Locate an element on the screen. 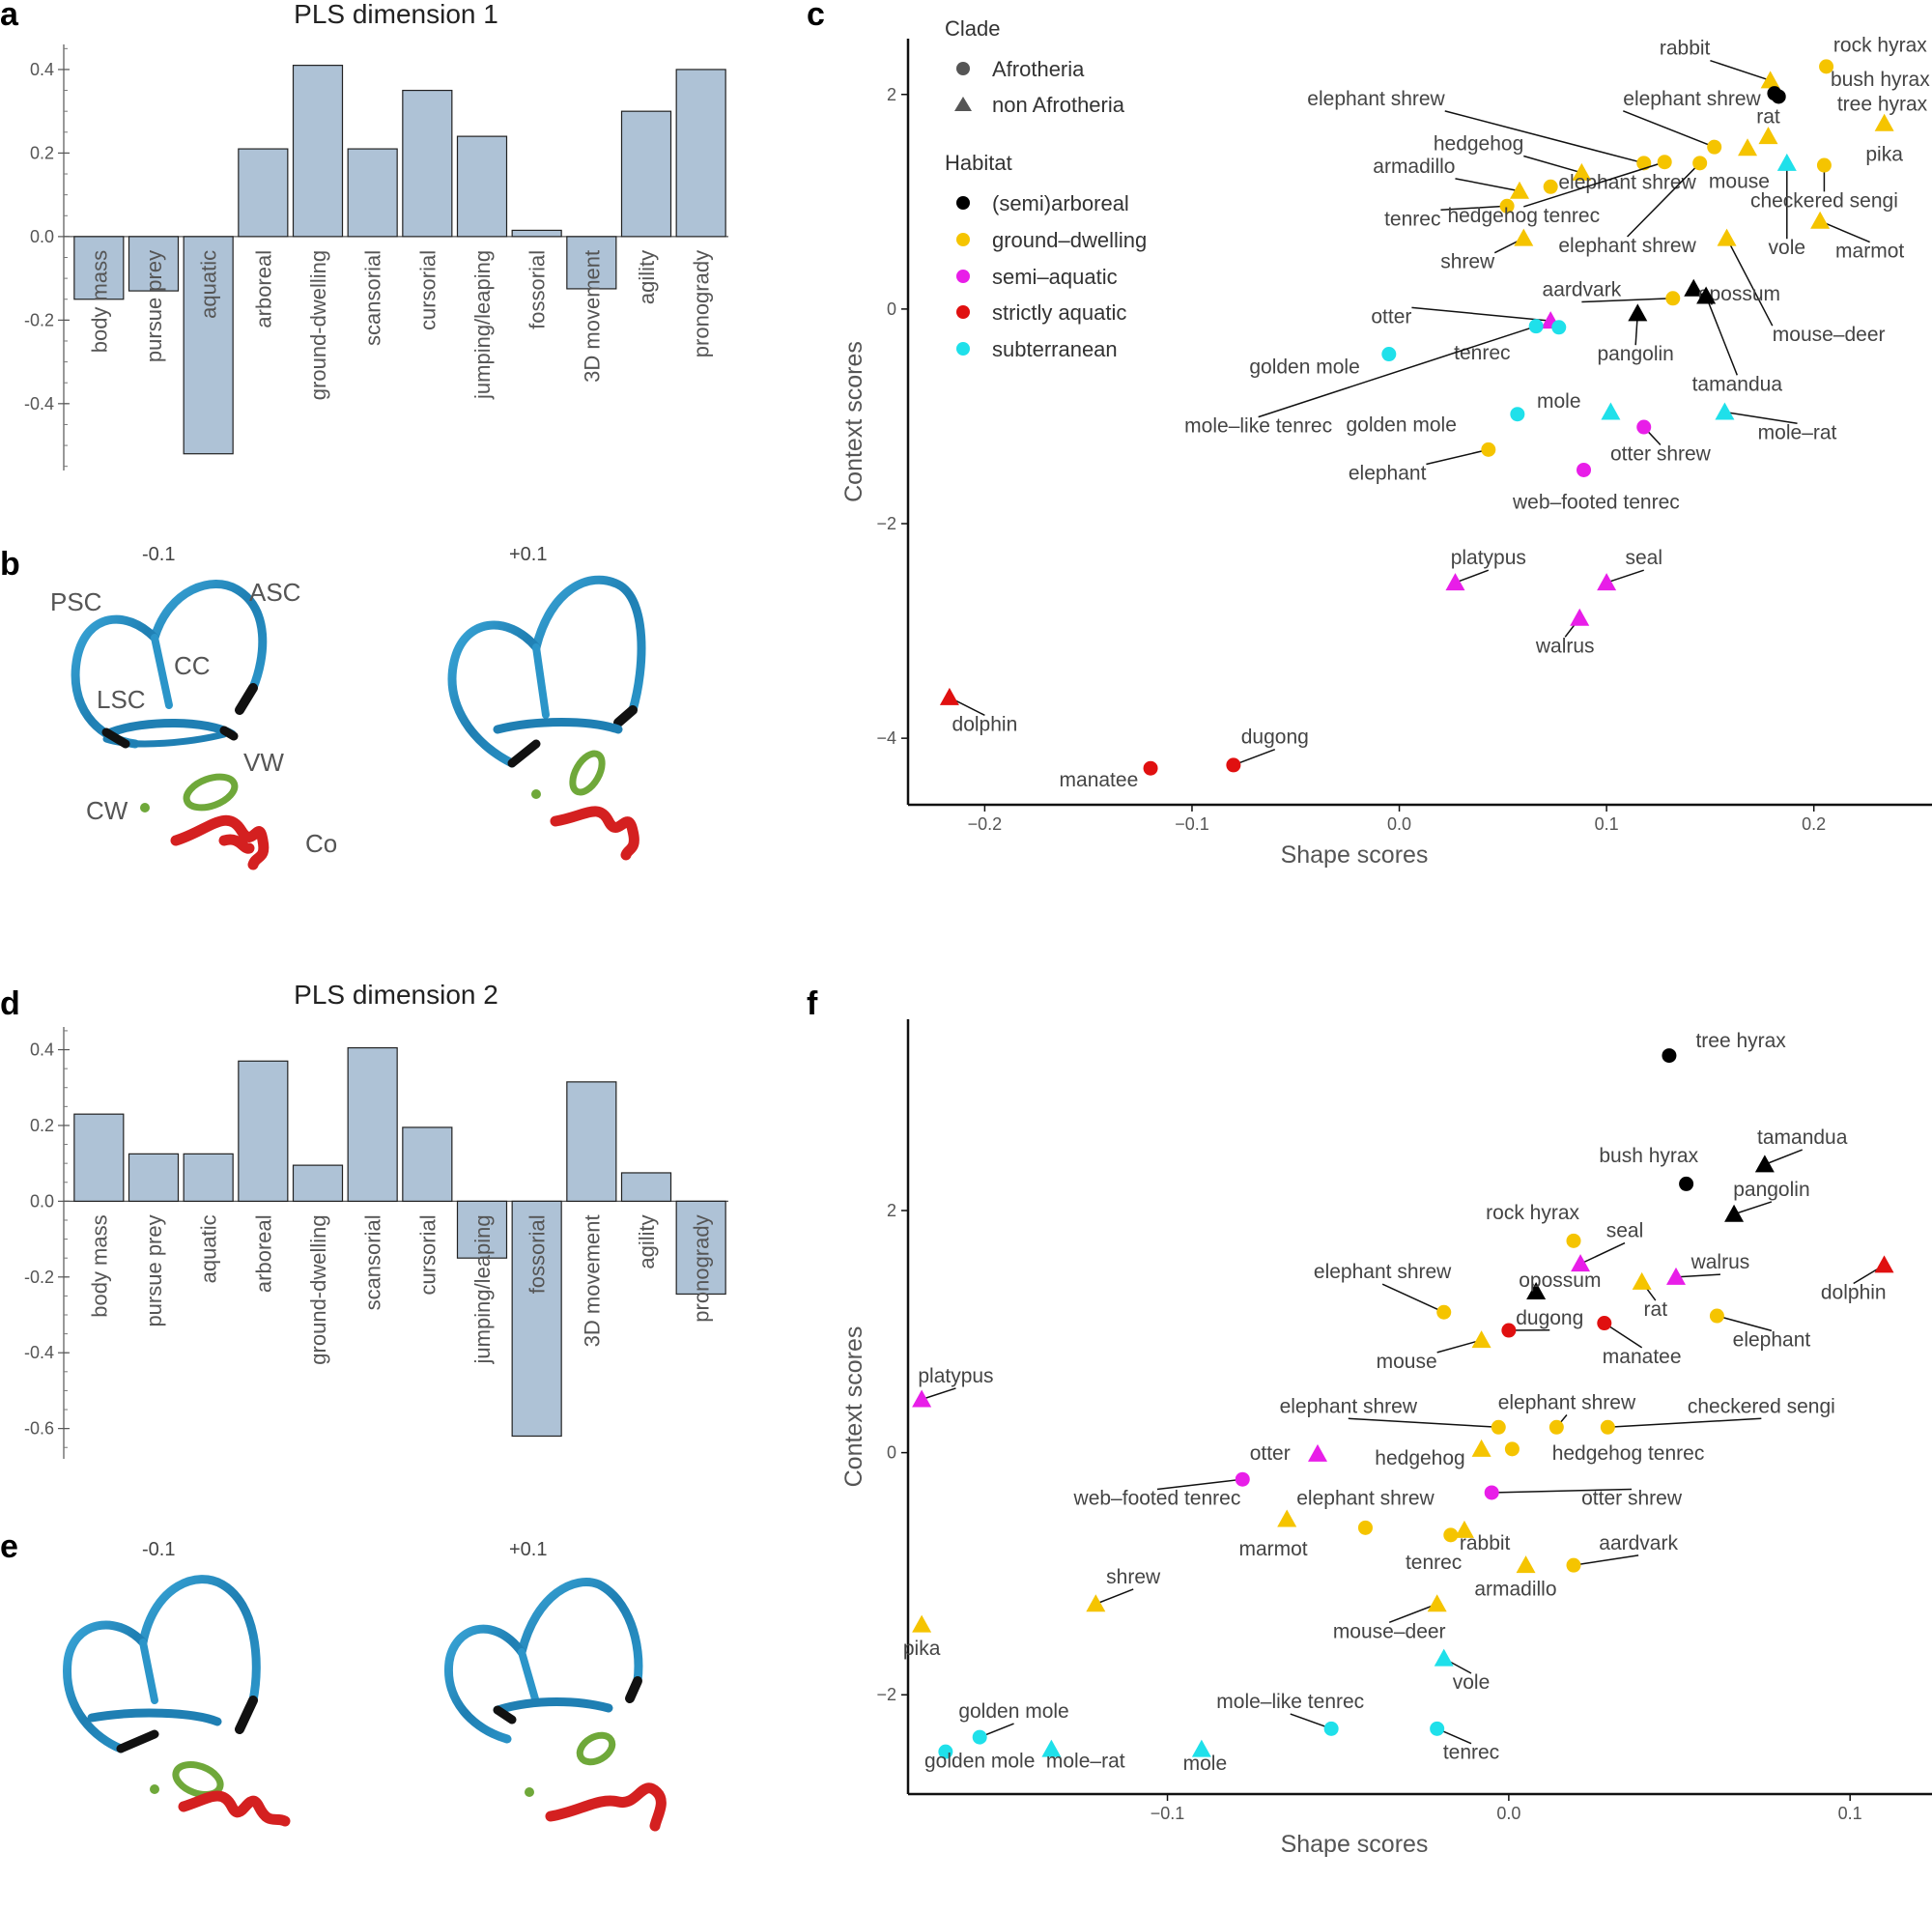  point-label: dolphin is located at coordinates (1854, 1292).